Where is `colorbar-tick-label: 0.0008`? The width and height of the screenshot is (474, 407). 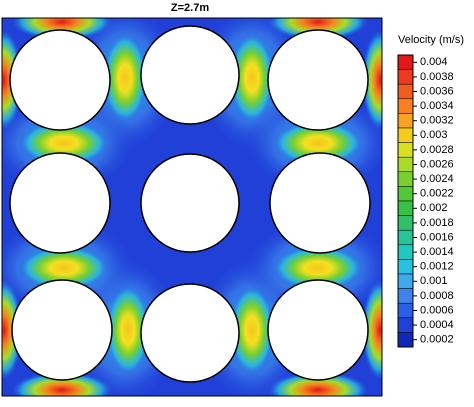 colorbar-tick-label: 0.0008 is located at coordinates (437, 296).